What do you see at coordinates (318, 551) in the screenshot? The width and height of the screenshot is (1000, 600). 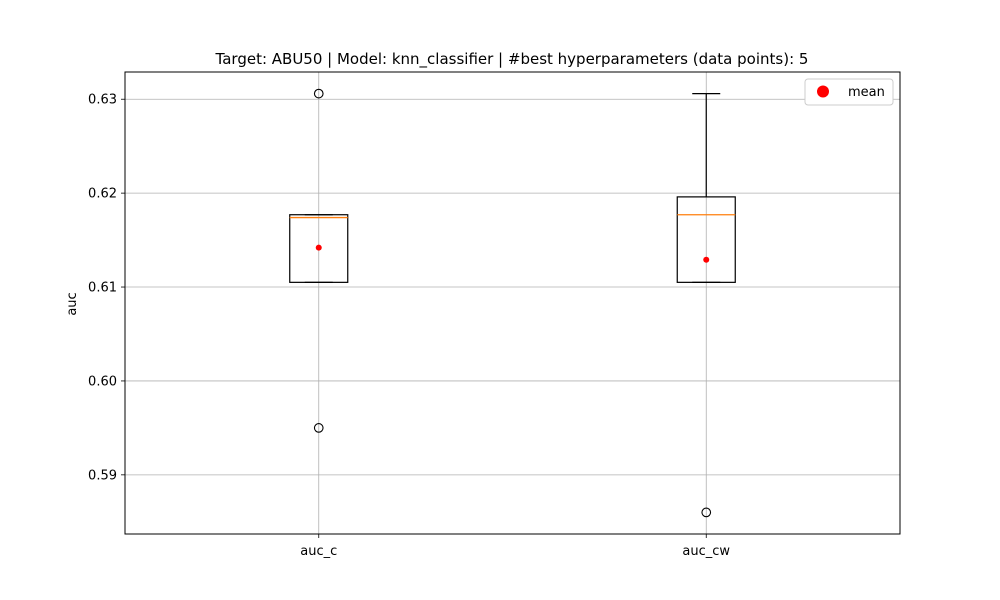 I see `x-tick-label: auc_c` at bounding box center [318, 551].